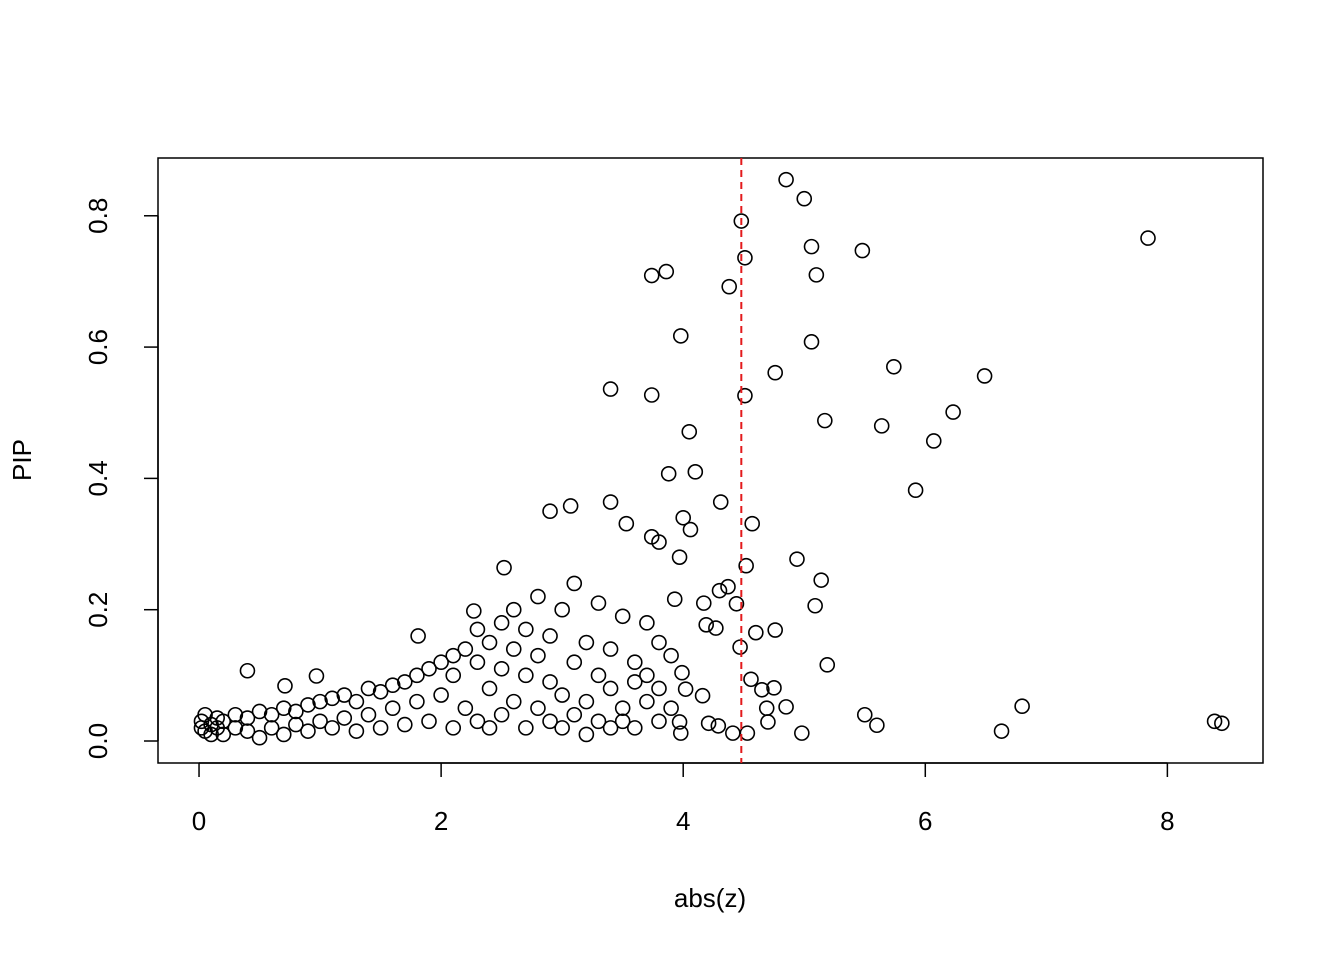 This screenshot has height=960, width=1344. What do you see at coordinates (683, 821) in the screenshot?
I see `x-tick-label: 4` at bounding box center [683, 821].